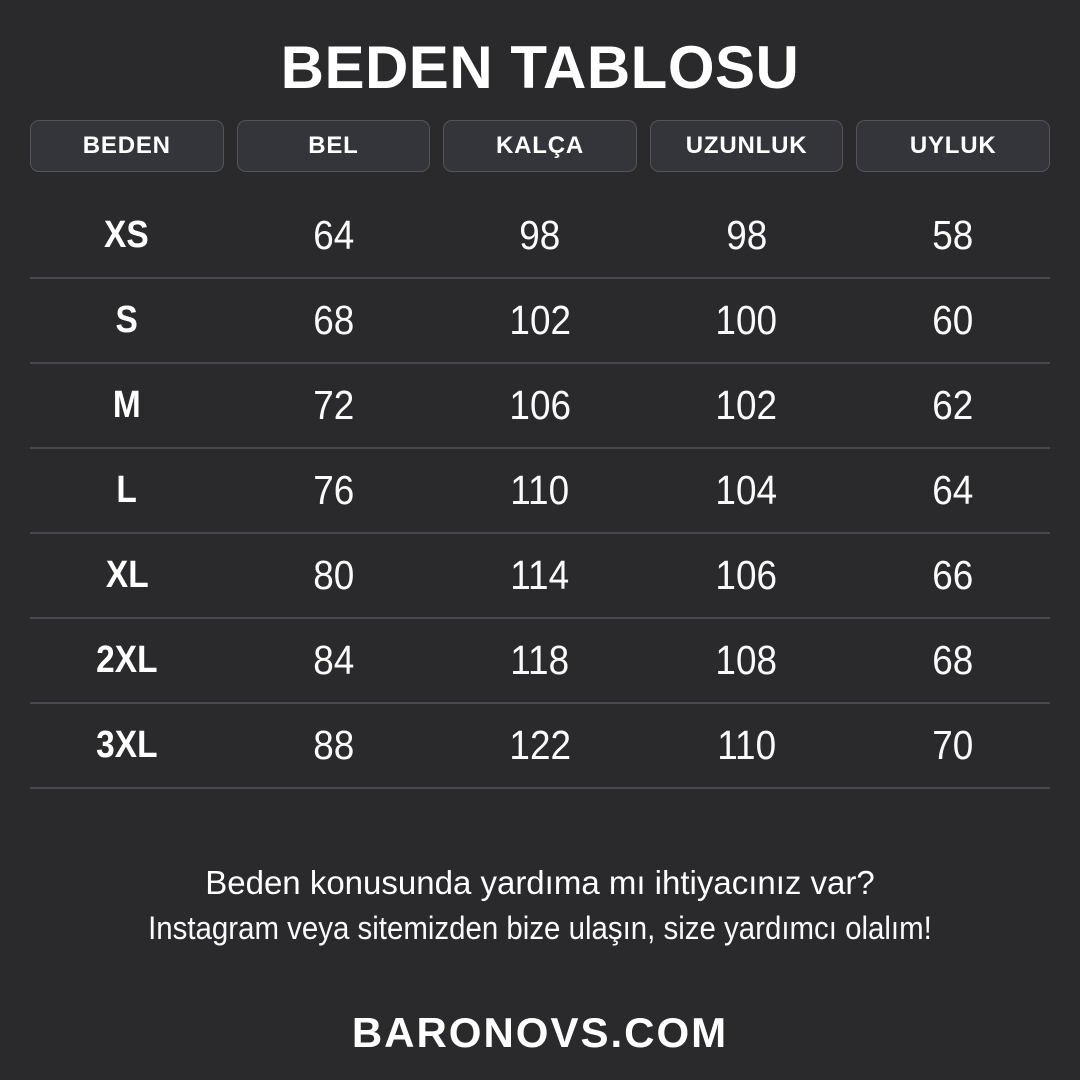  I want to click on column-header: BEL, so click(333, 146).